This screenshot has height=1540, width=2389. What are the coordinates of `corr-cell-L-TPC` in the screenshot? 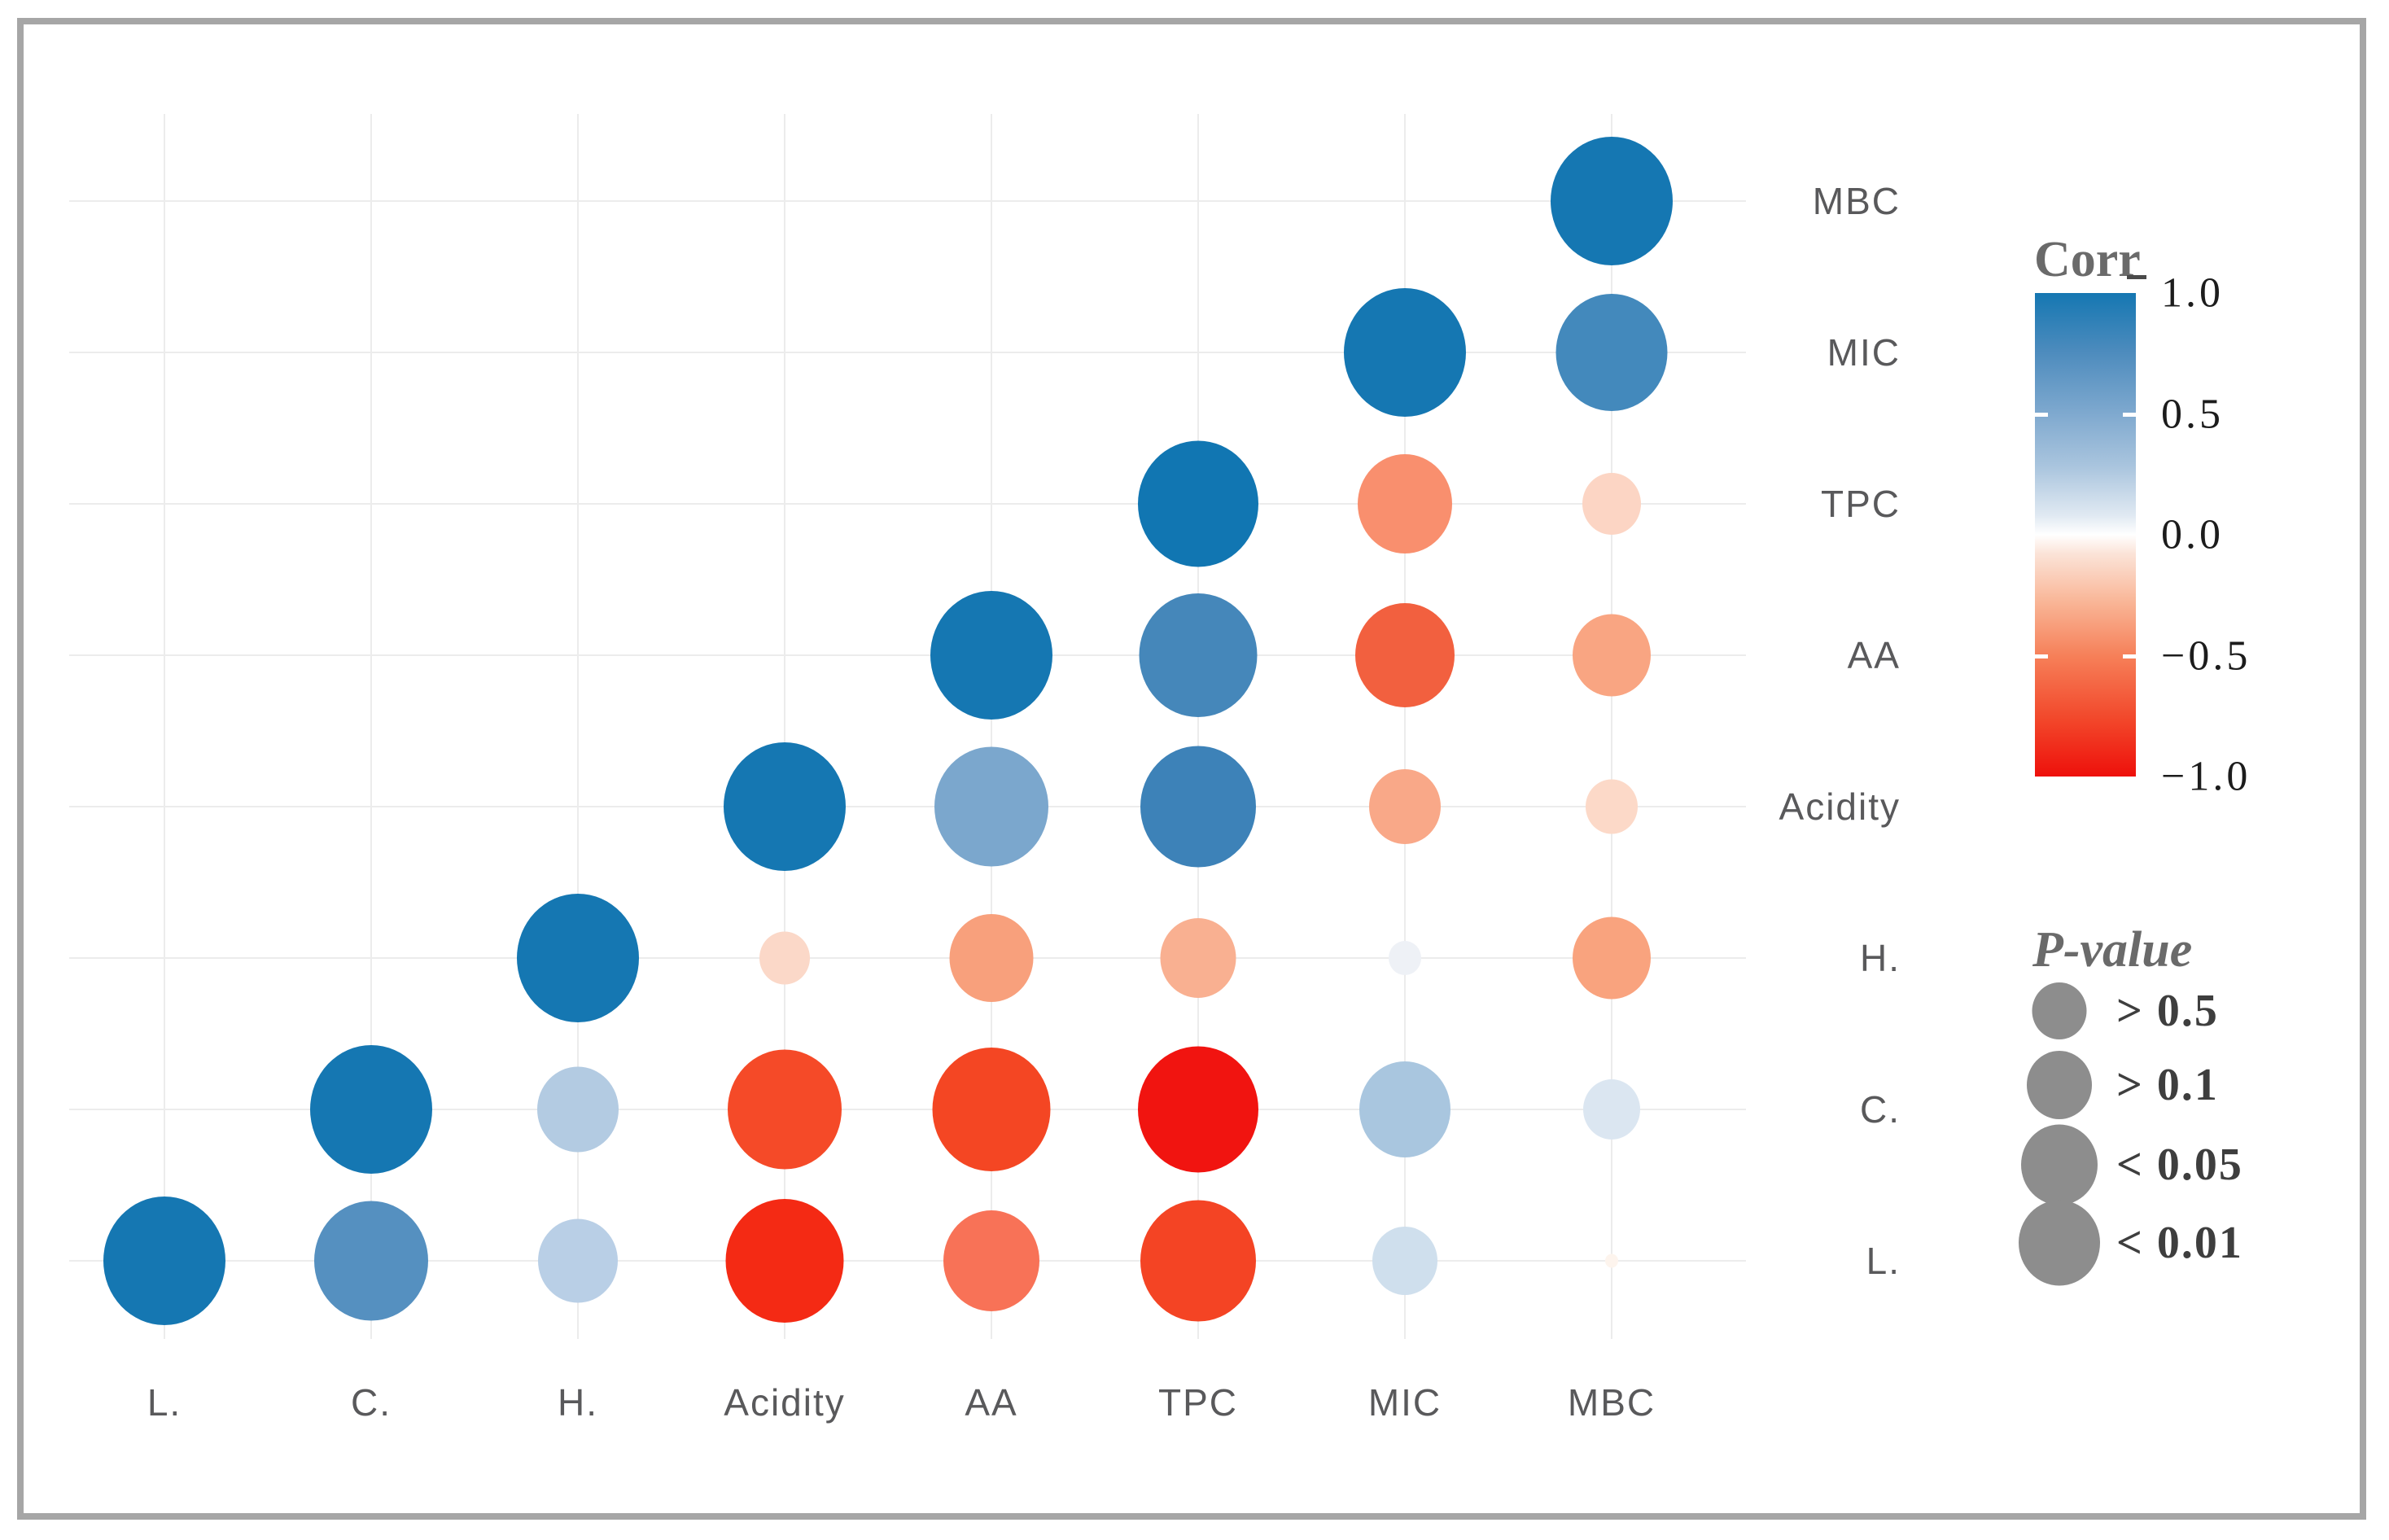 It's located at (1198, 1261).